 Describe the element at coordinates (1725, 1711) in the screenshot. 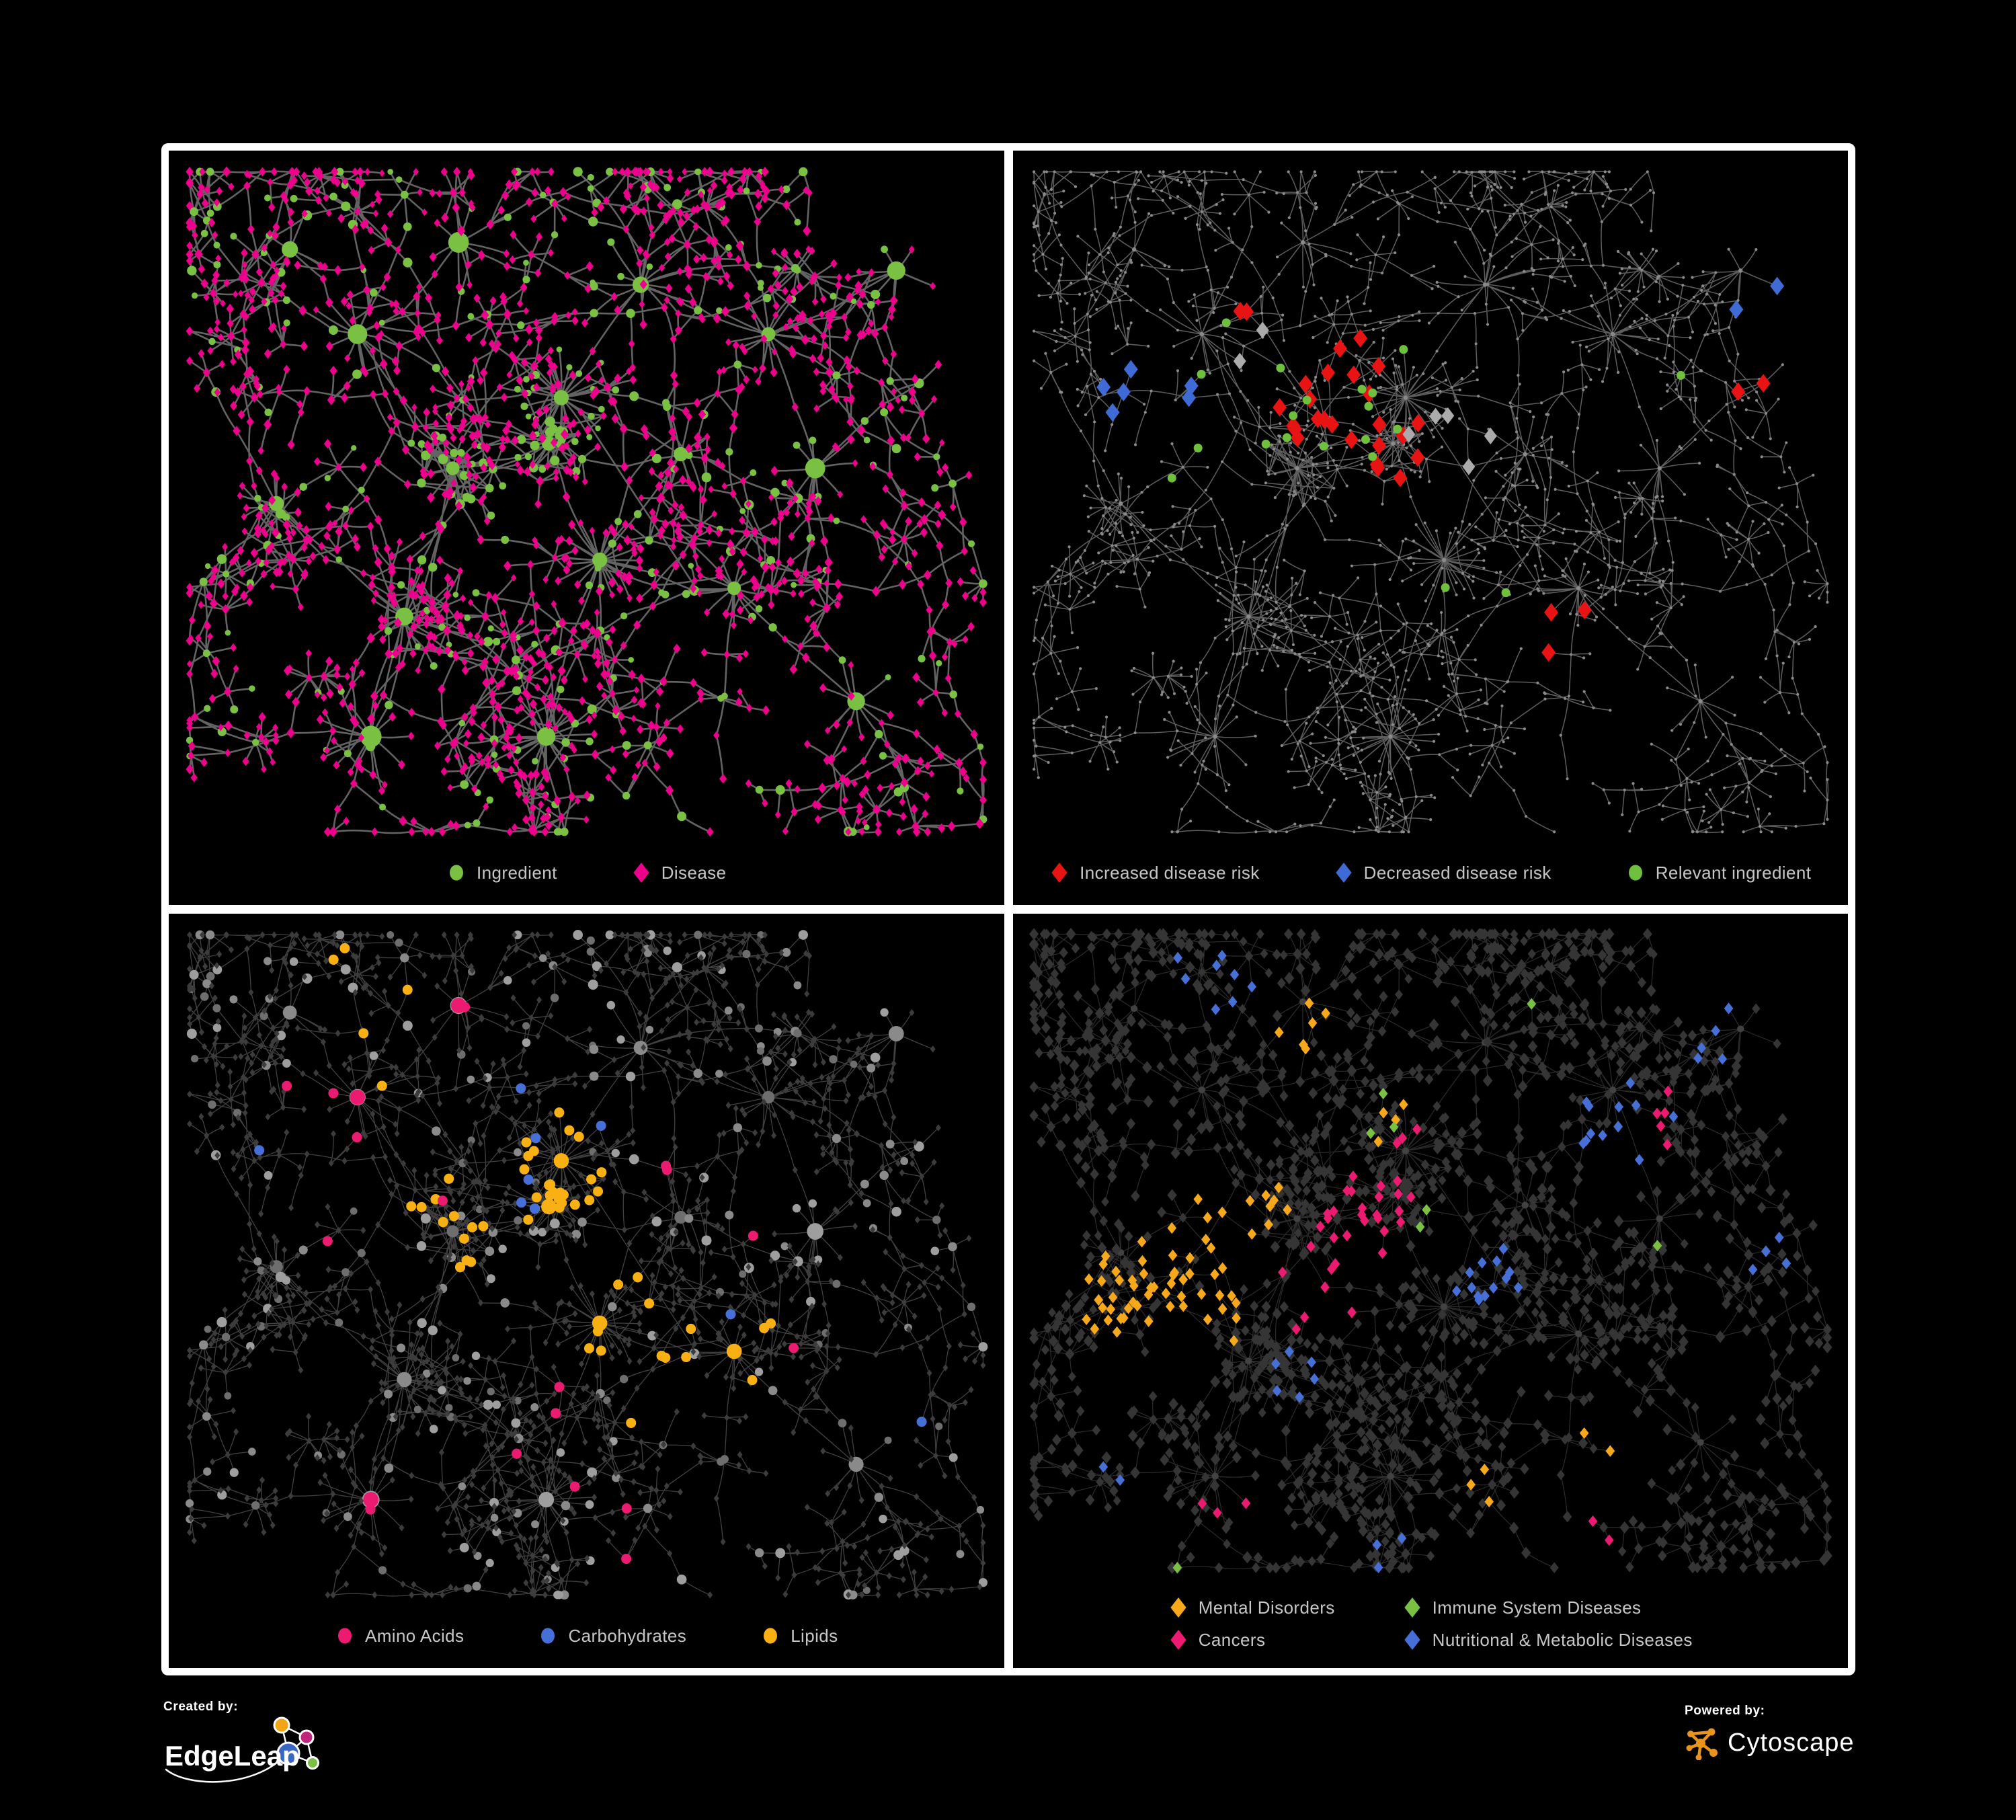

I see `powered-by-label: Powered by:` at that location.